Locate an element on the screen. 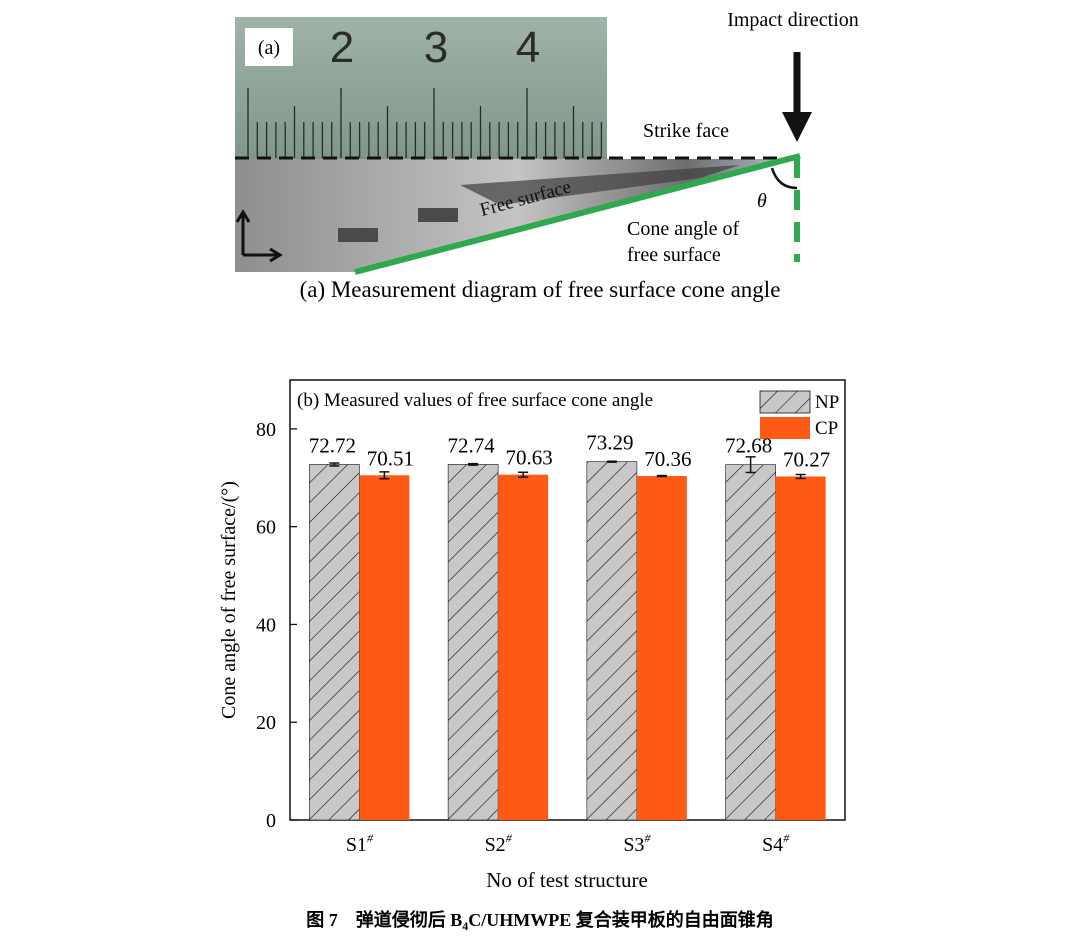 The width and height of the screenshot is (1080, 941). specimen-photo is located at coordinates (517, 215).